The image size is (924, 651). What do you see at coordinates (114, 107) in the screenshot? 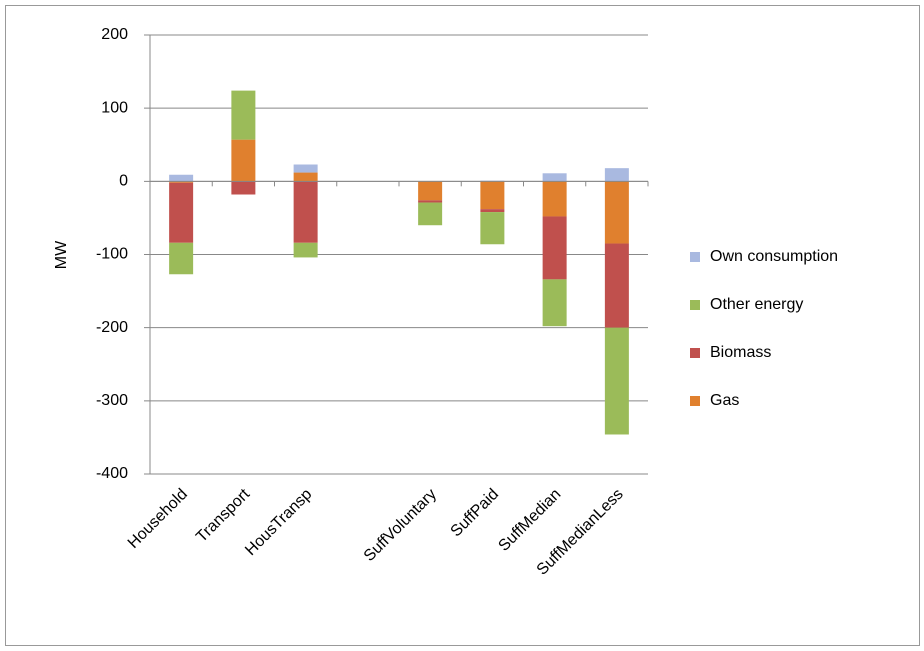
I see `y-tick-label: 100` at bounding box center [114, 107].